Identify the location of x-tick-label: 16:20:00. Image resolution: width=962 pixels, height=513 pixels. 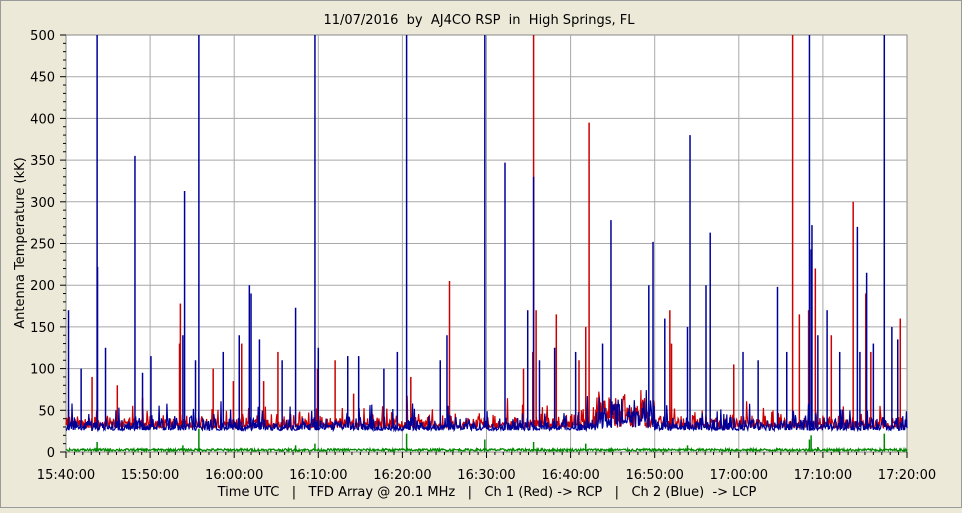
(402, 475).